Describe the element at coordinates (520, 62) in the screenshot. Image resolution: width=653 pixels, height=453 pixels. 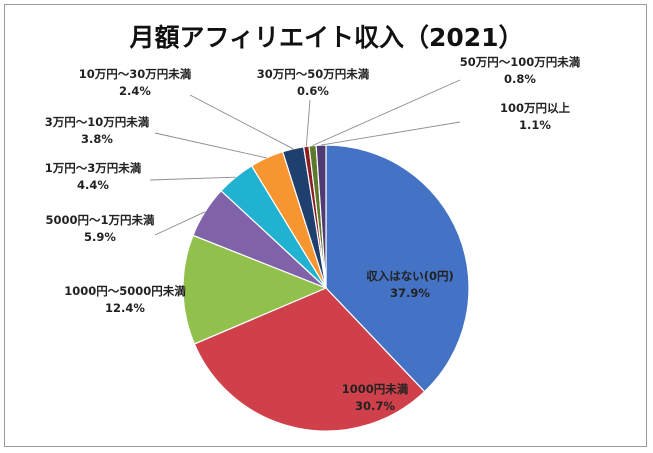
I see `slice-label-8: 50万円～100万円未満` at that location.